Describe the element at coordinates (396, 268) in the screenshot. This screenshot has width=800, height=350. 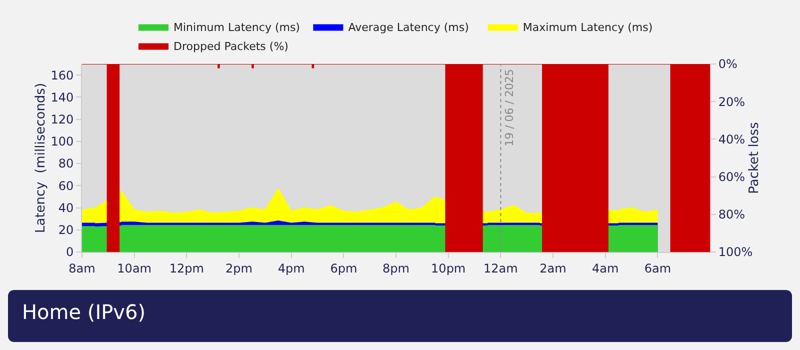
I see `x-tick-label: 8pm` at that location.